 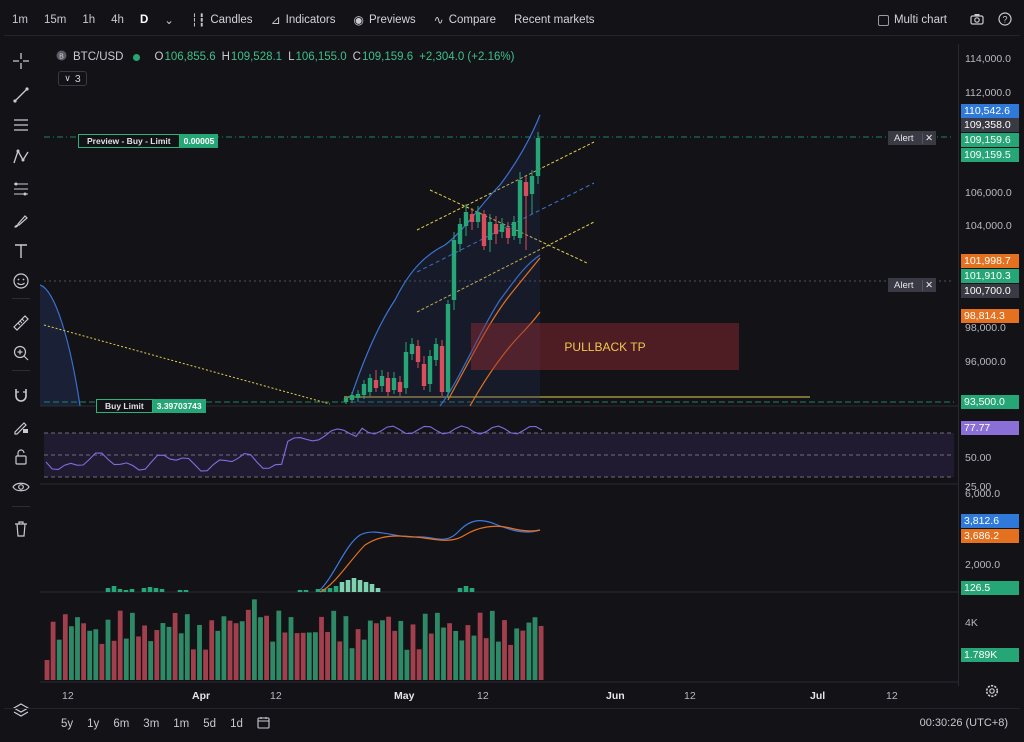 What do you see at coordinates (151, 406) in the screenshot?
I see `buy-limit-tag: Buy Limit 3.39703743` at bounding box center [151, 406].